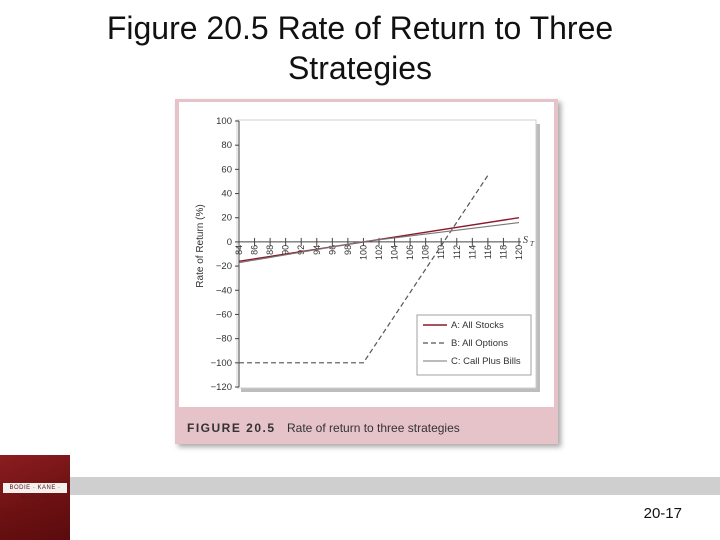 This screenshot has width=720, height=540. I want to click on y-tick-label: −40, so click(224, 290).